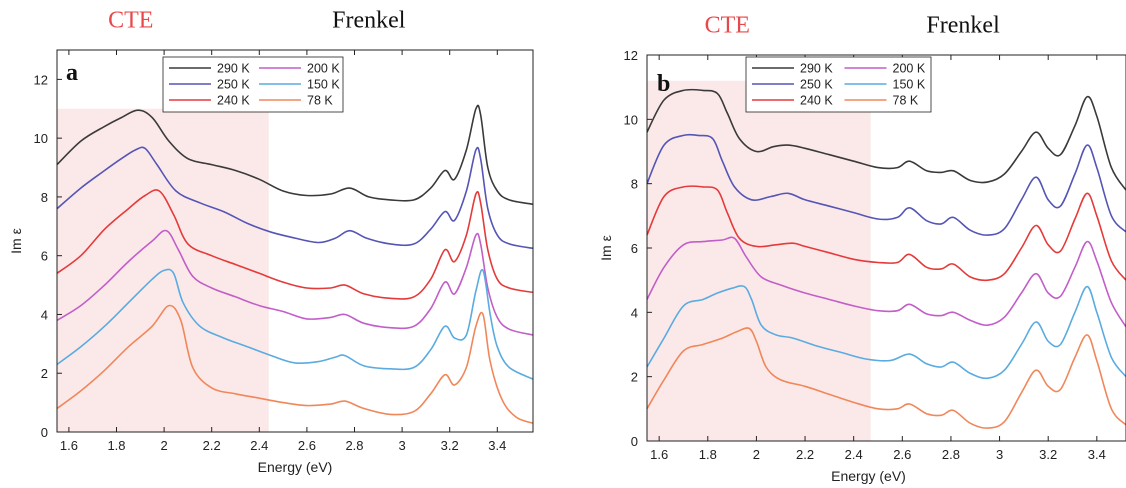 Image resolution: width=1126 pixels, height=488 pixels. What do you see at coordinates (72, 73) in the screenshot?
I see `panel-label: a` at bounding box center [72, 73].